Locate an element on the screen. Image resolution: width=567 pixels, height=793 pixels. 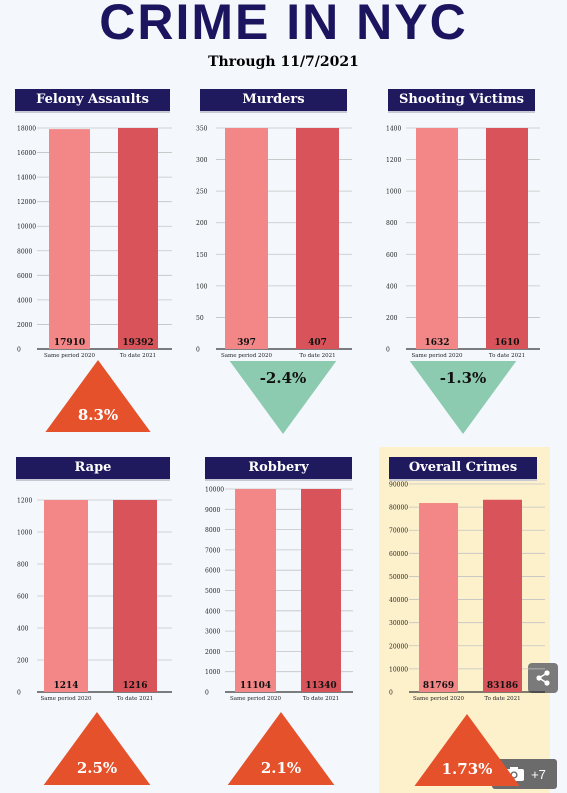
y-tick-label: 250 is located at coordinates (202, 192).